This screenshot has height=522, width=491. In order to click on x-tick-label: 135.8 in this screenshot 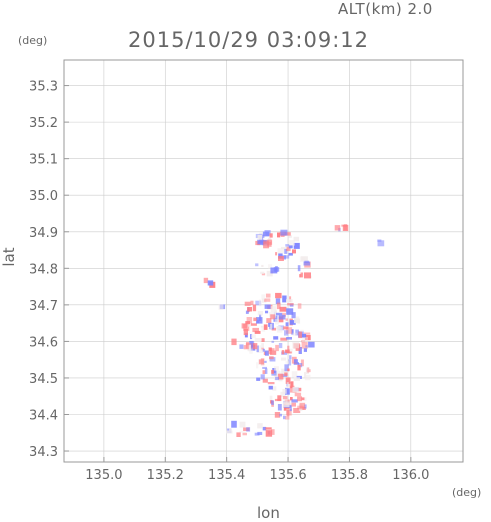, I will do `click(349, 475)`.